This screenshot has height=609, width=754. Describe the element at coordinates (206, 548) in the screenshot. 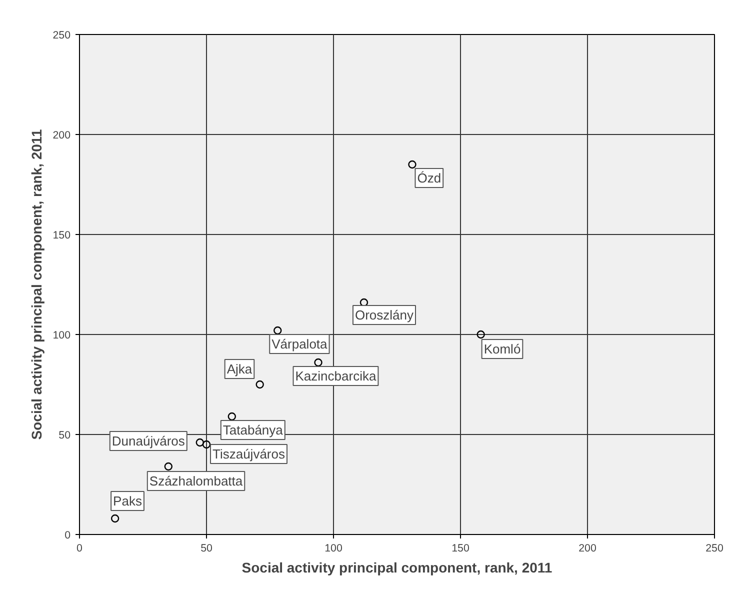

I see `x-tick-label: 50` at that location.